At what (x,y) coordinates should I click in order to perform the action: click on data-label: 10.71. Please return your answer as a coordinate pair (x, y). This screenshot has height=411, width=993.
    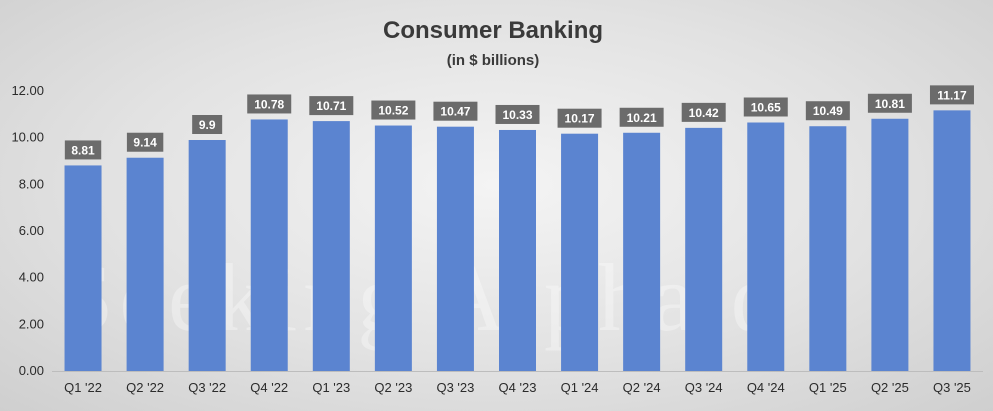
    Looking at the image, I should click on (331, 106).